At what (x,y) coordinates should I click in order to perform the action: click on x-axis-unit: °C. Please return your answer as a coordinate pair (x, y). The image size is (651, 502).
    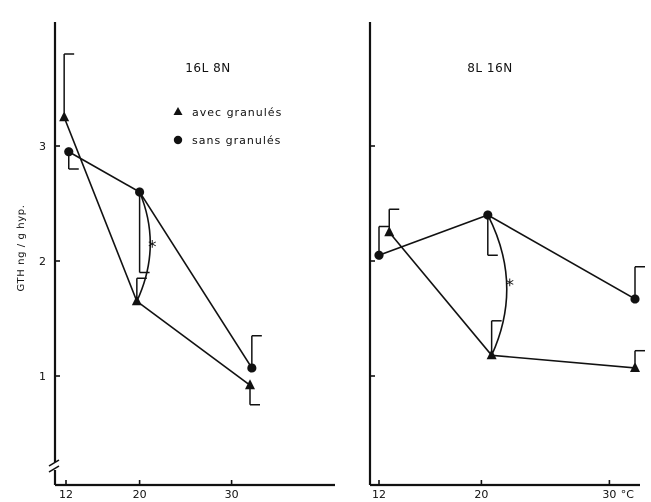
    Looking at the image, I should click on (628, 494).